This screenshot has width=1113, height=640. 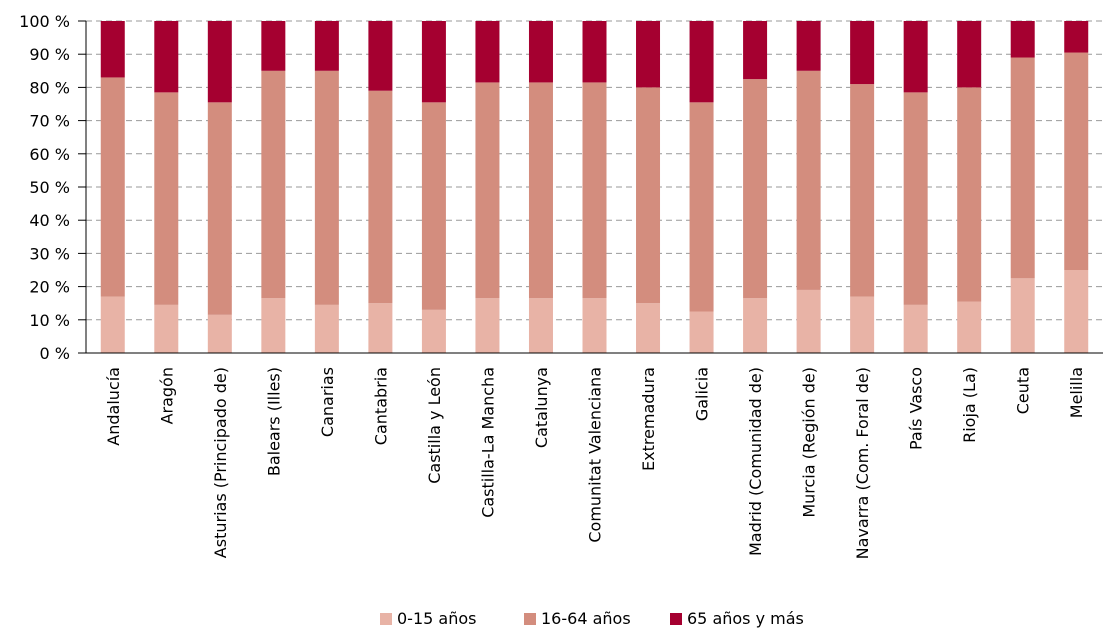 I want to click on x-tick-label: Asturias (Principado de), so click(x=220, y=462).